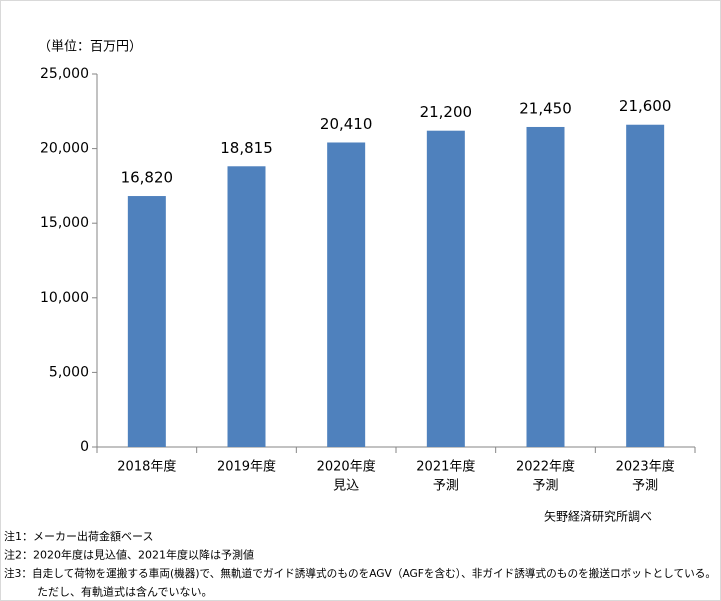  What do you see at coordinates (146, 467) in the screenshot?
I see `x-tick-label: 2018年度` at bounding box center [146, 467].